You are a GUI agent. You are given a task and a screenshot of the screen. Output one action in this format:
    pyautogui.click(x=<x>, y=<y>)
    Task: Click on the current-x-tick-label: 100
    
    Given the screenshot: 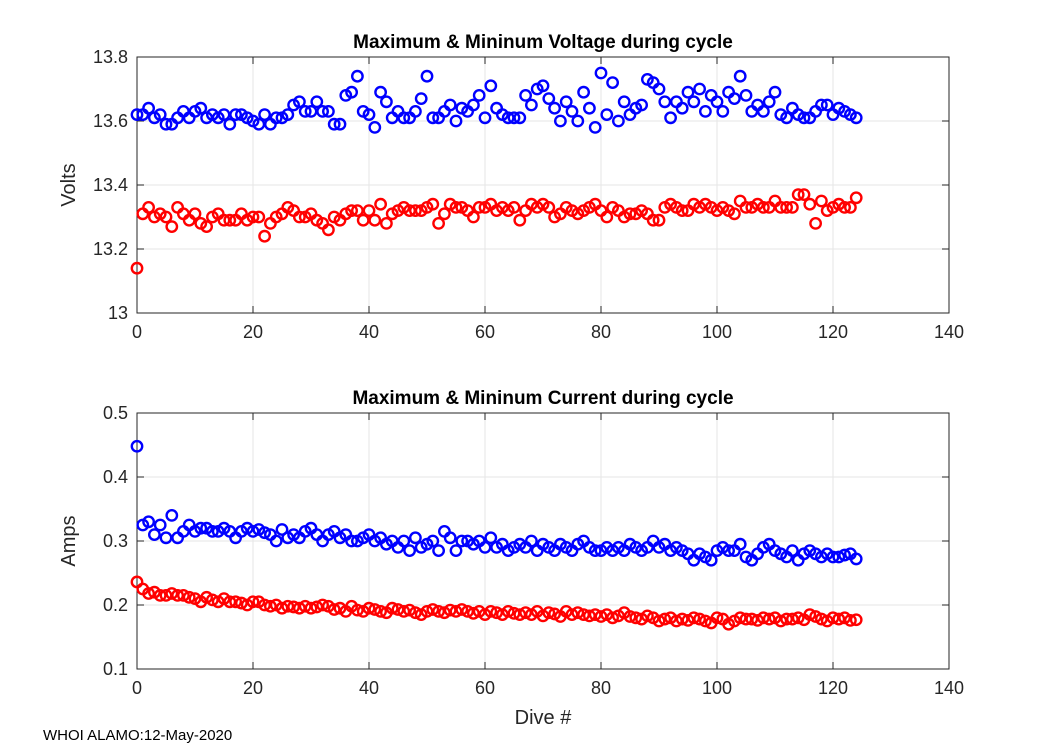 What is the action you would take?
    pyautogui.click(x=717, y=688)
    